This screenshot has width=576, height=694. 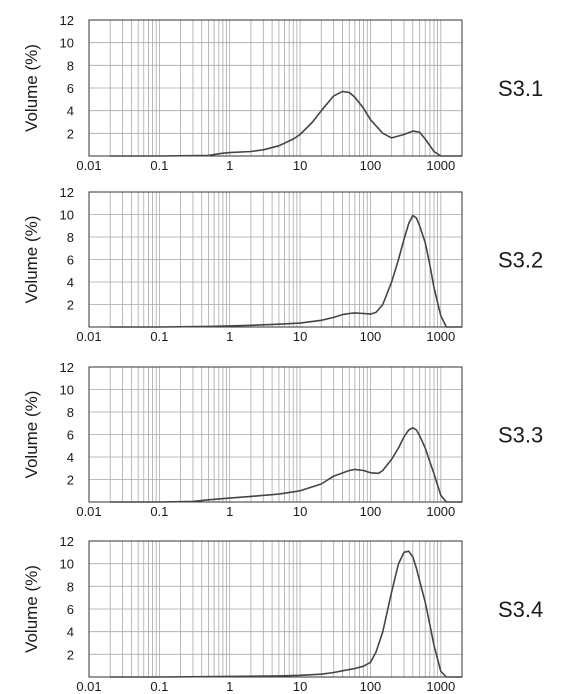 I want to click on panel-label: S3.4, so click(x=520, y=609).